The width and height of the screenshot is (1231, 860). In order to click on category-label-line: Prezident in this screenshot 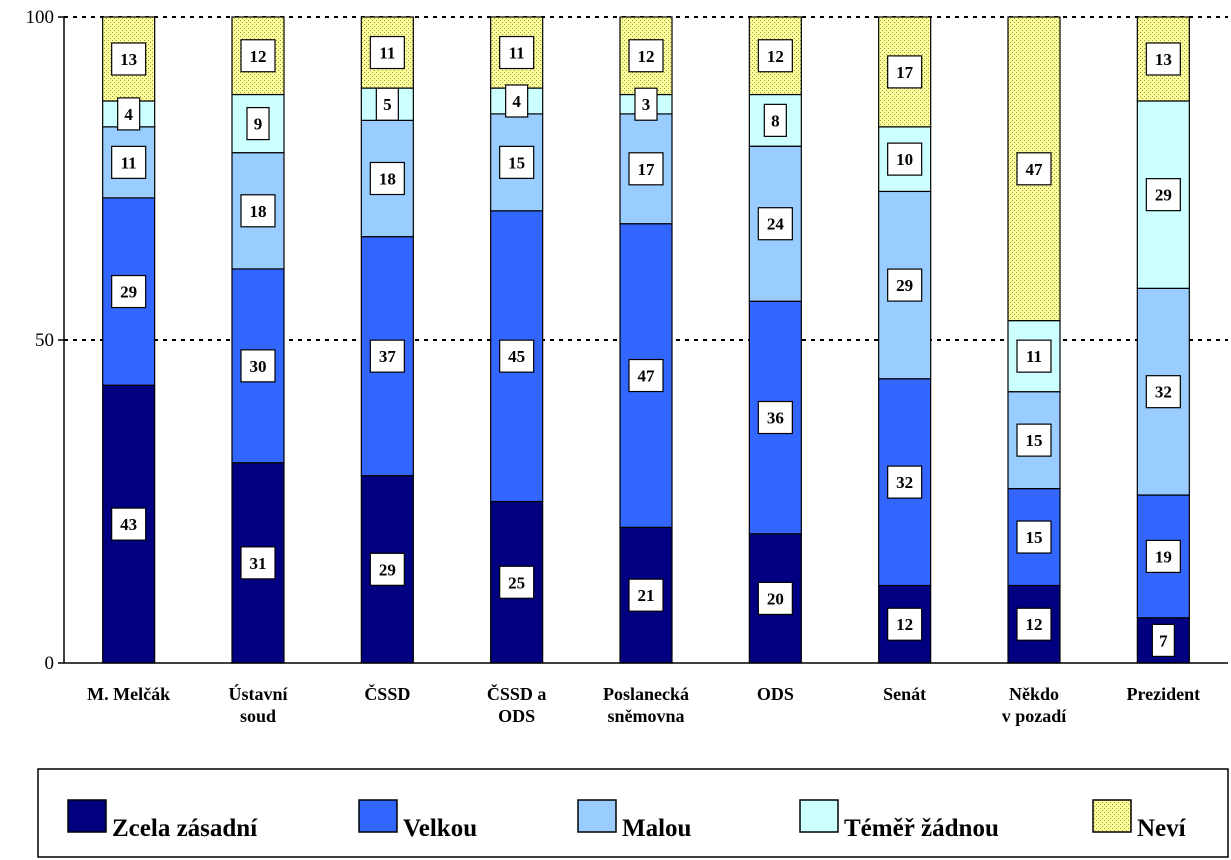, I will do `click(1164, 694)`.